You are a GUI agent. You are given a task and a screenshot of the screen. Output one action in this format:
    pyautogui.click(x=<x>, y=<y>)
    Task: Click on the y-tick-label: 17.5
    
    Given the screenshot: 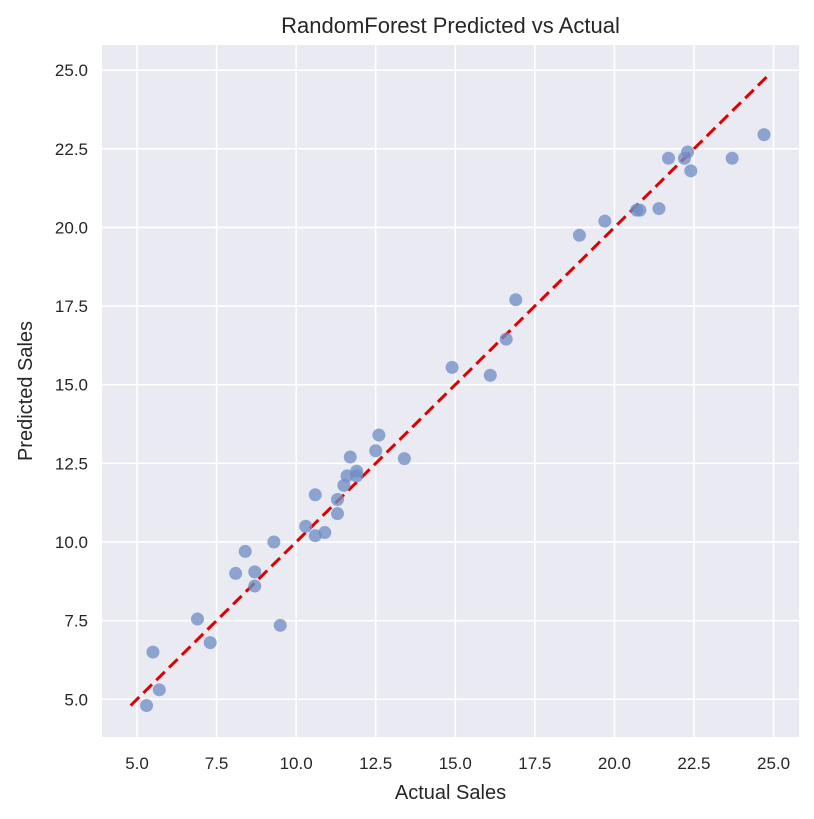 What is the action you would take?
    pyautogui.click(x=71, y=306)
    